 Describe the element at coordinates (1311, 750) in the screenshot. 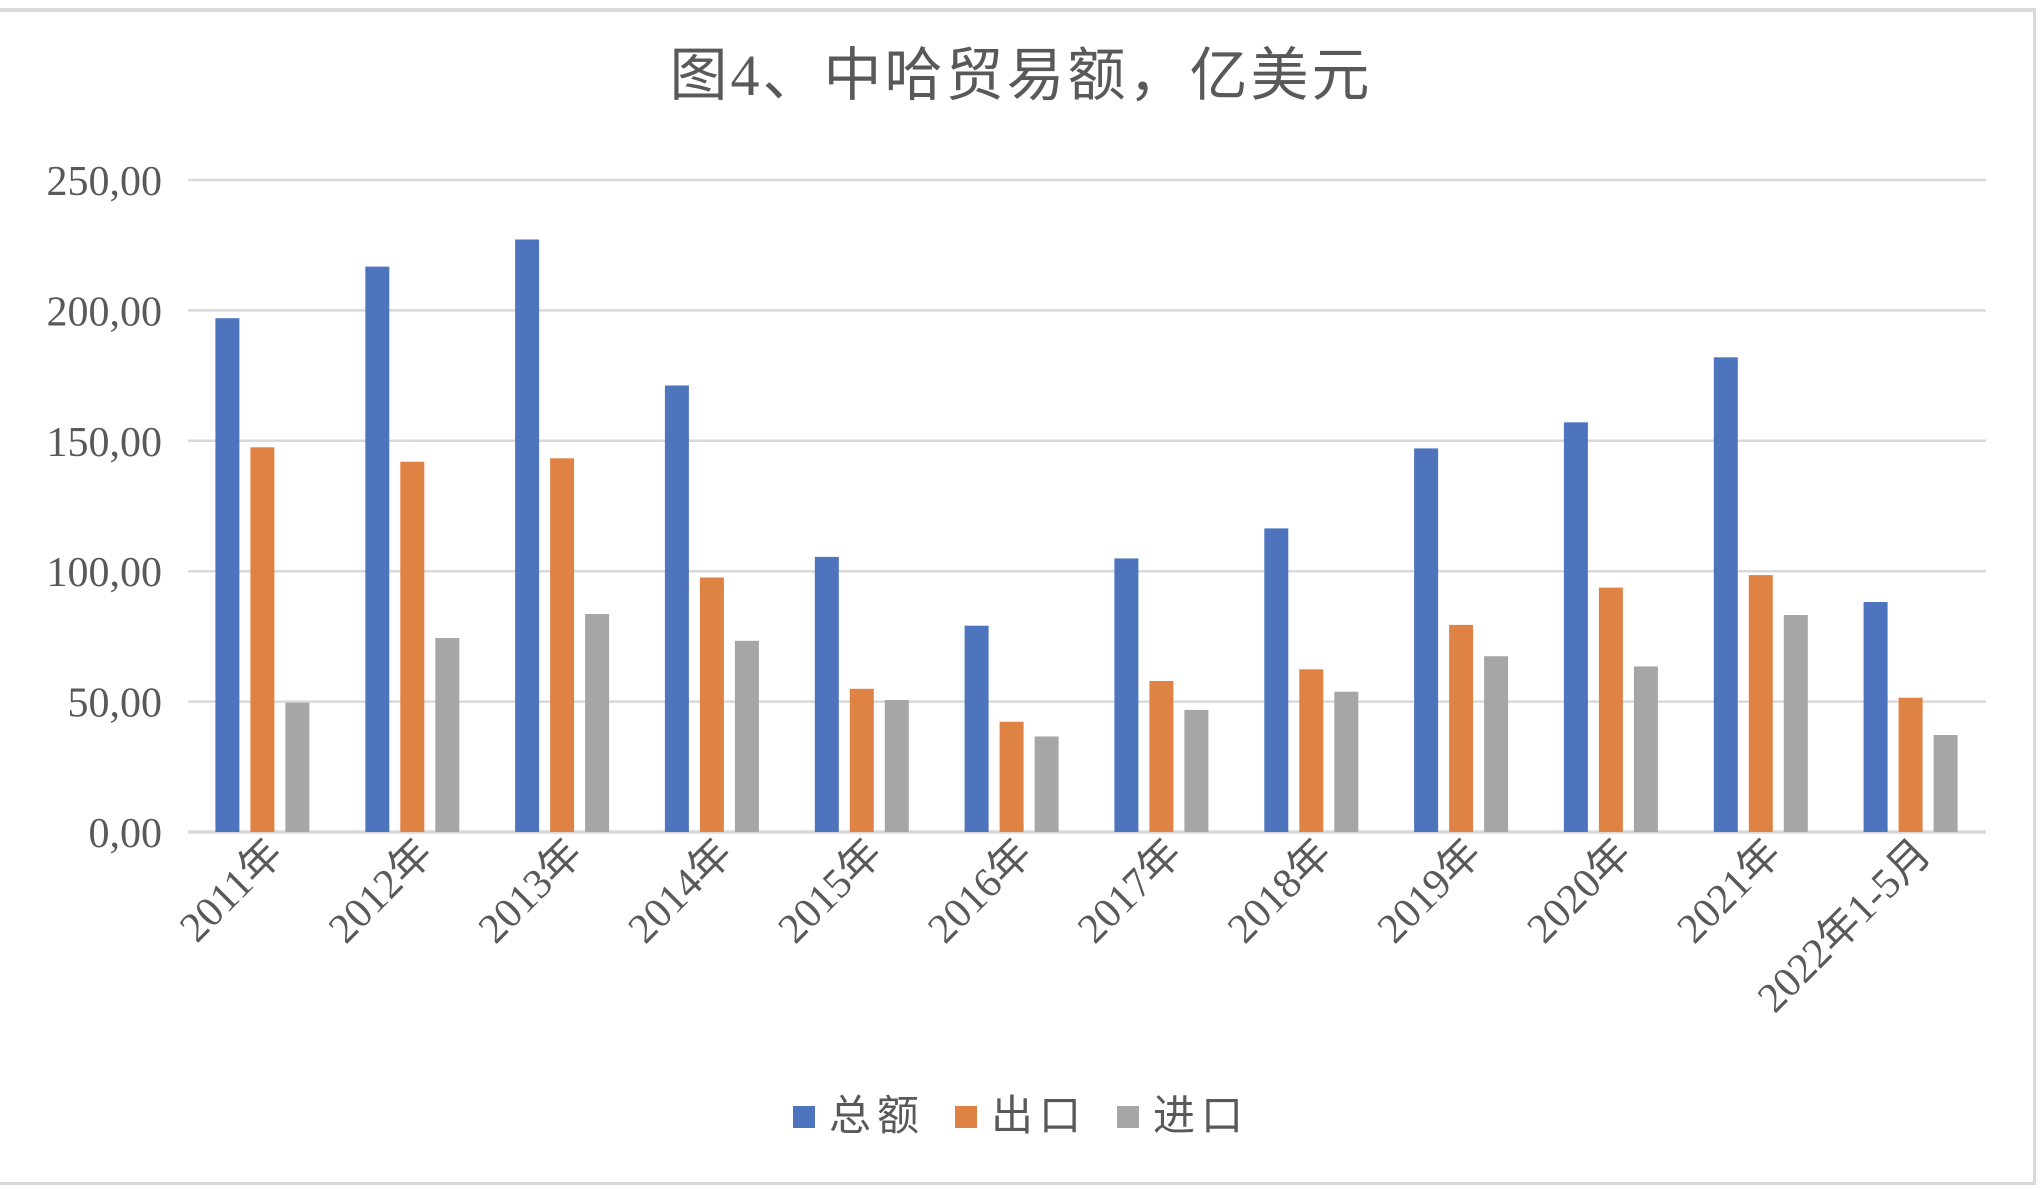

I see `bar-出口-2018年` at that location.